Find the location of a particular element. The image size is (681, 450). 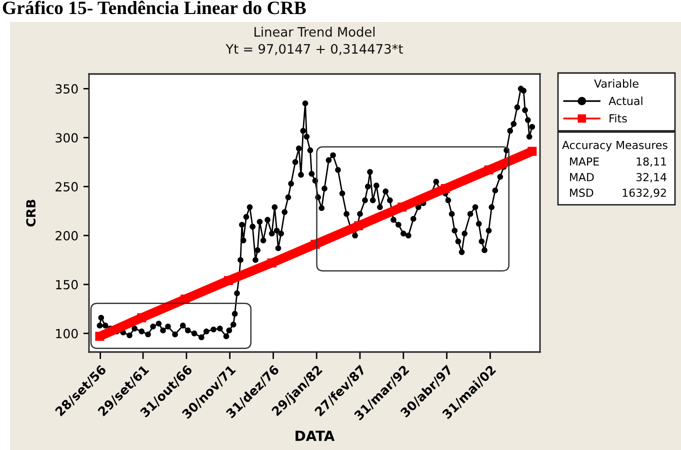

text: MAD is located at coordinates (582, 177).